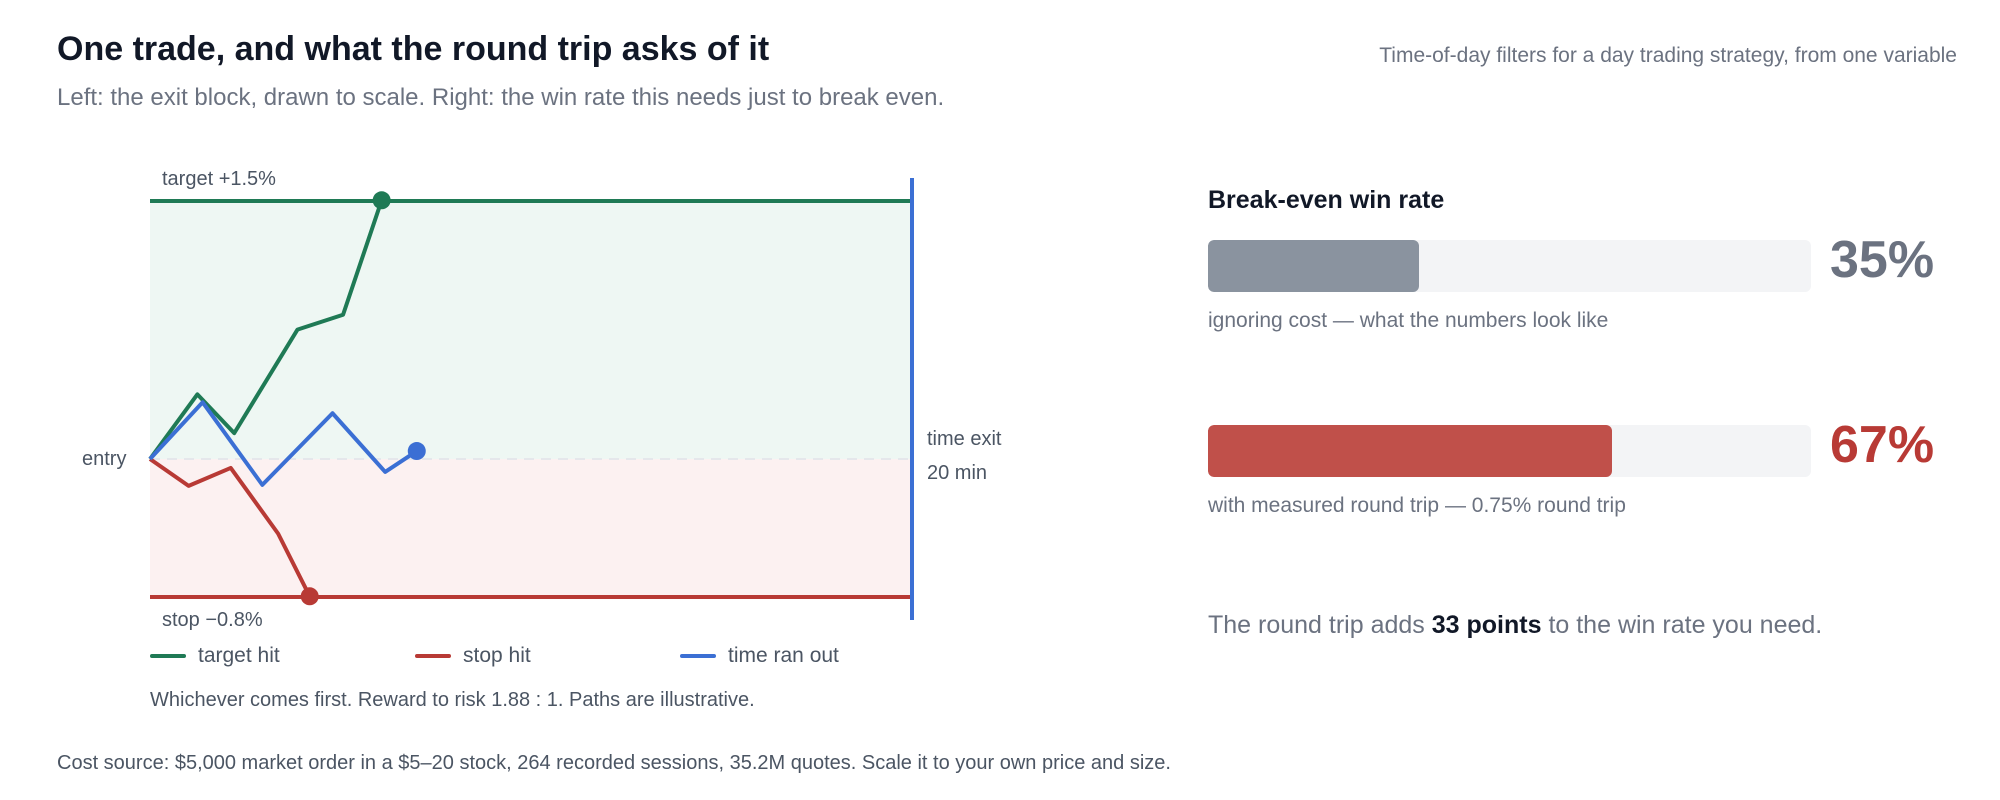 This screenshot has width=2000, height=800. What do you see at coordinates (957, 473) in the screenshot?
I see `time-exit-minutes: 20 min` at bounding box center [957, 473].